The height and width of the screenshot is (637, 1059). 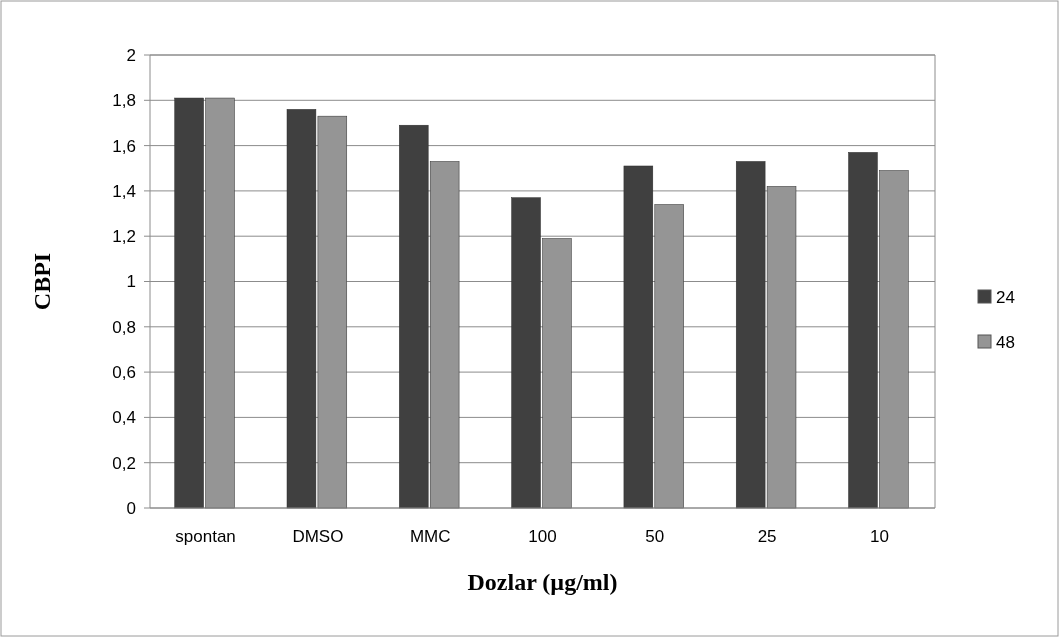 I want to click on y-tick-label: 1,4, so click(x=124, y=191).